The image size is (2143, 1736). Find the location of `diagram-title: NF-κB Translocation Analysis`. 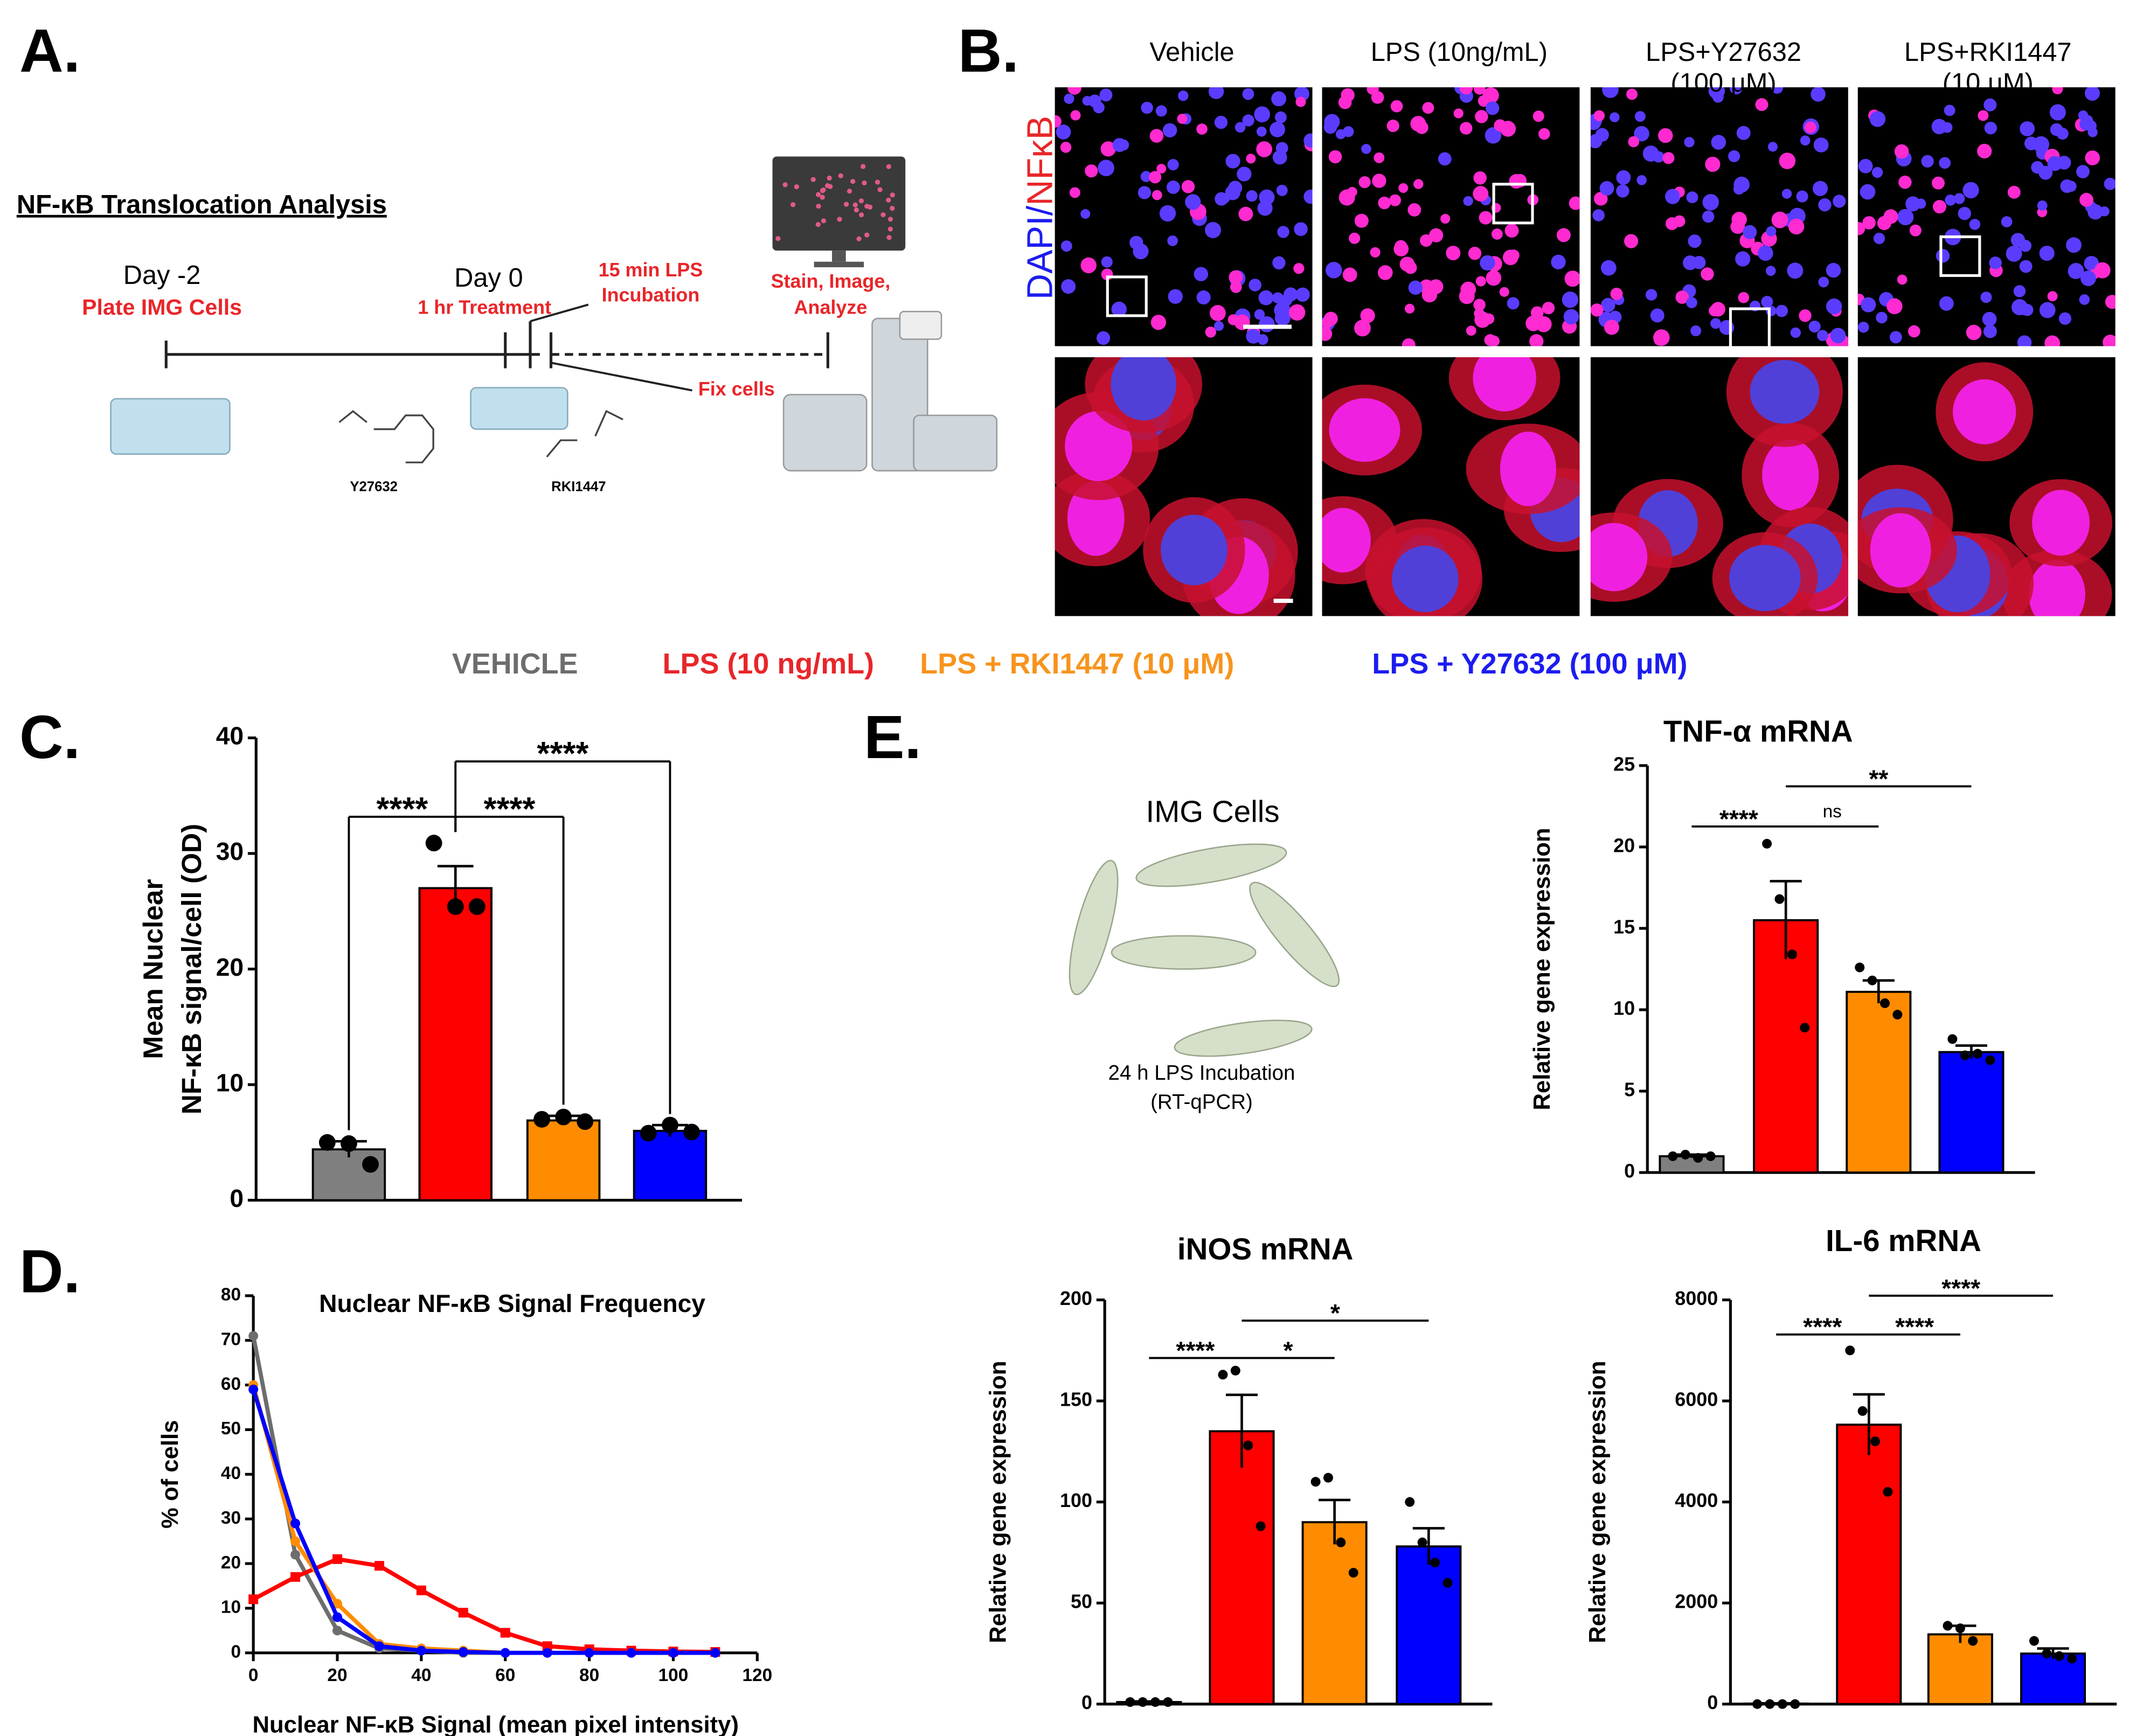

diagram-title: NF-κB Translocation Analysis is located at coordinates (202, 204).